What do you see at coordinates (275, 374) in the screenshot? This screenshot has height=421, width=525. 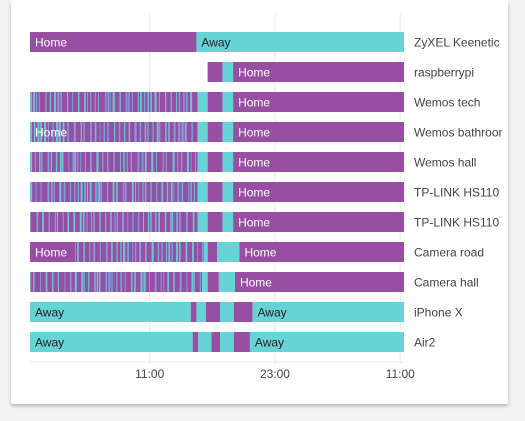 I see `x-tick-label: 23:00` at bounding box center [275, 374].